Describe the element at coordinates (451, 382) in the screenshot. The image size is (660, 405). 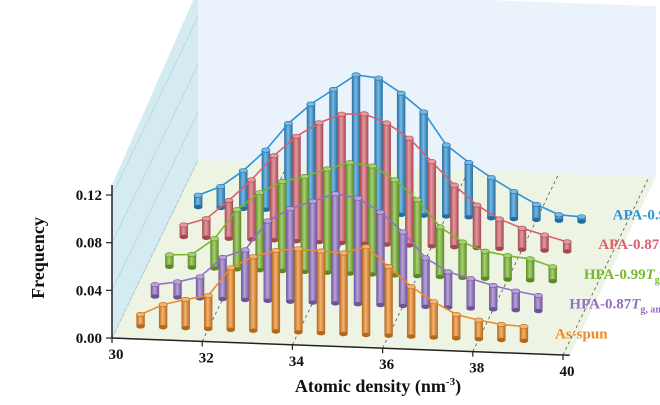
I see `x-axis-title-superscript: -3` at that location.